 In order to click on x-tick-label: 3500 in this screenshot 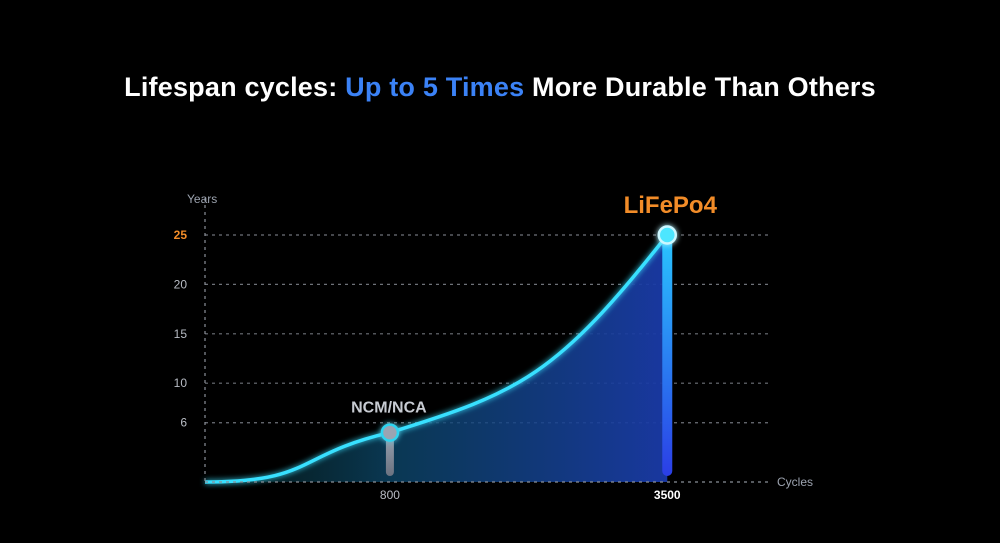, I will do `click(667, 495)`.